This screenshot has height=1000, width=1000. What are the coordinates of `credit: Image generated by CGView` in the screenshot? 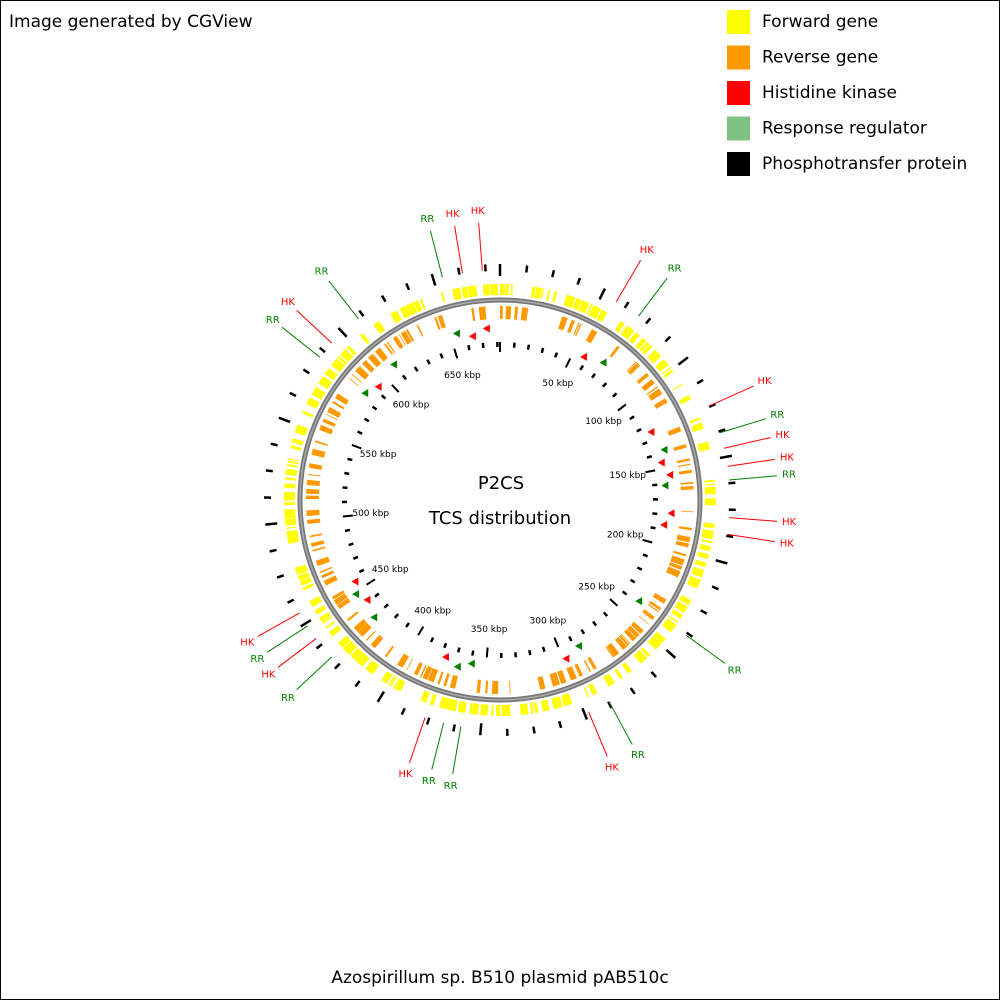 It's located at (131, 22).